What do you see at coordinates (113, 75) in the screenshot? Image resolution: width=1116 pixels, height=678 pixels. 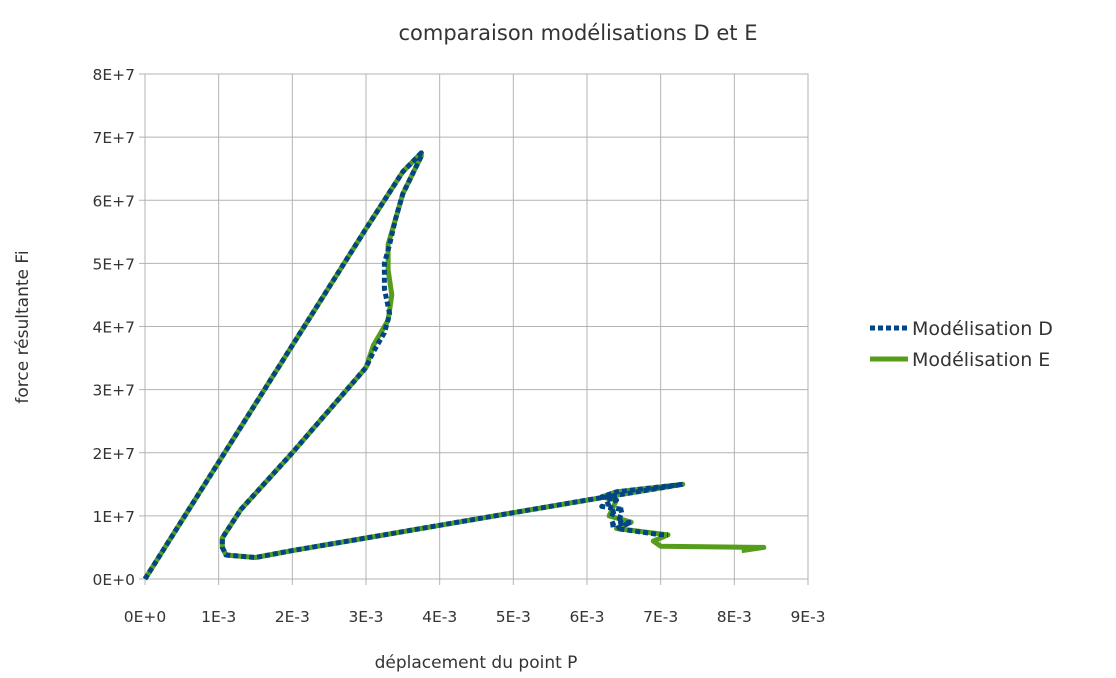 I see `y-tick-label-8: 8E+7` at bounding box center [113, 75].